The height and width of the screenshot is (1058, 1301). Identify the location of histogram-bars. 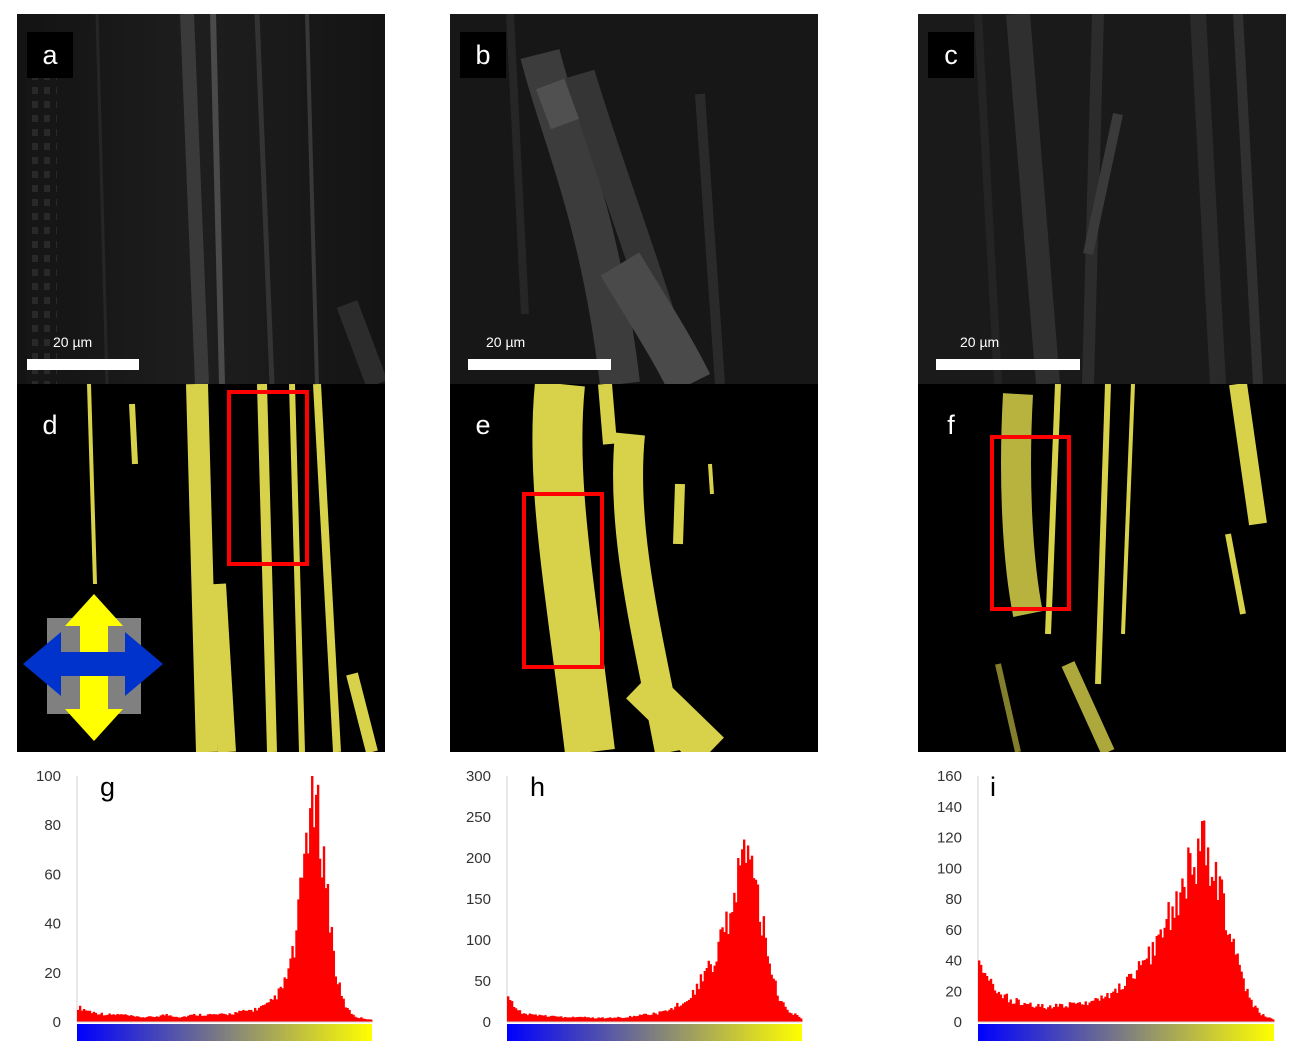
(225, 899).